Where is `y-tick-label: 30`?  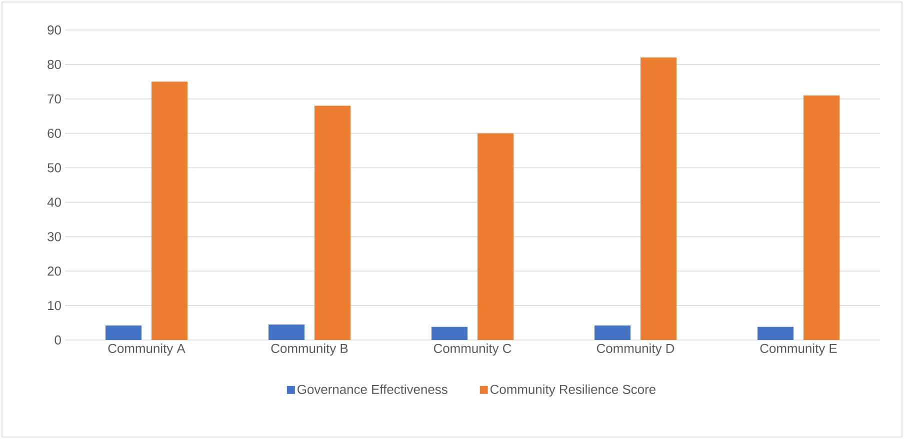 y-tick-label: 30 is located at coordinates (54, 237).